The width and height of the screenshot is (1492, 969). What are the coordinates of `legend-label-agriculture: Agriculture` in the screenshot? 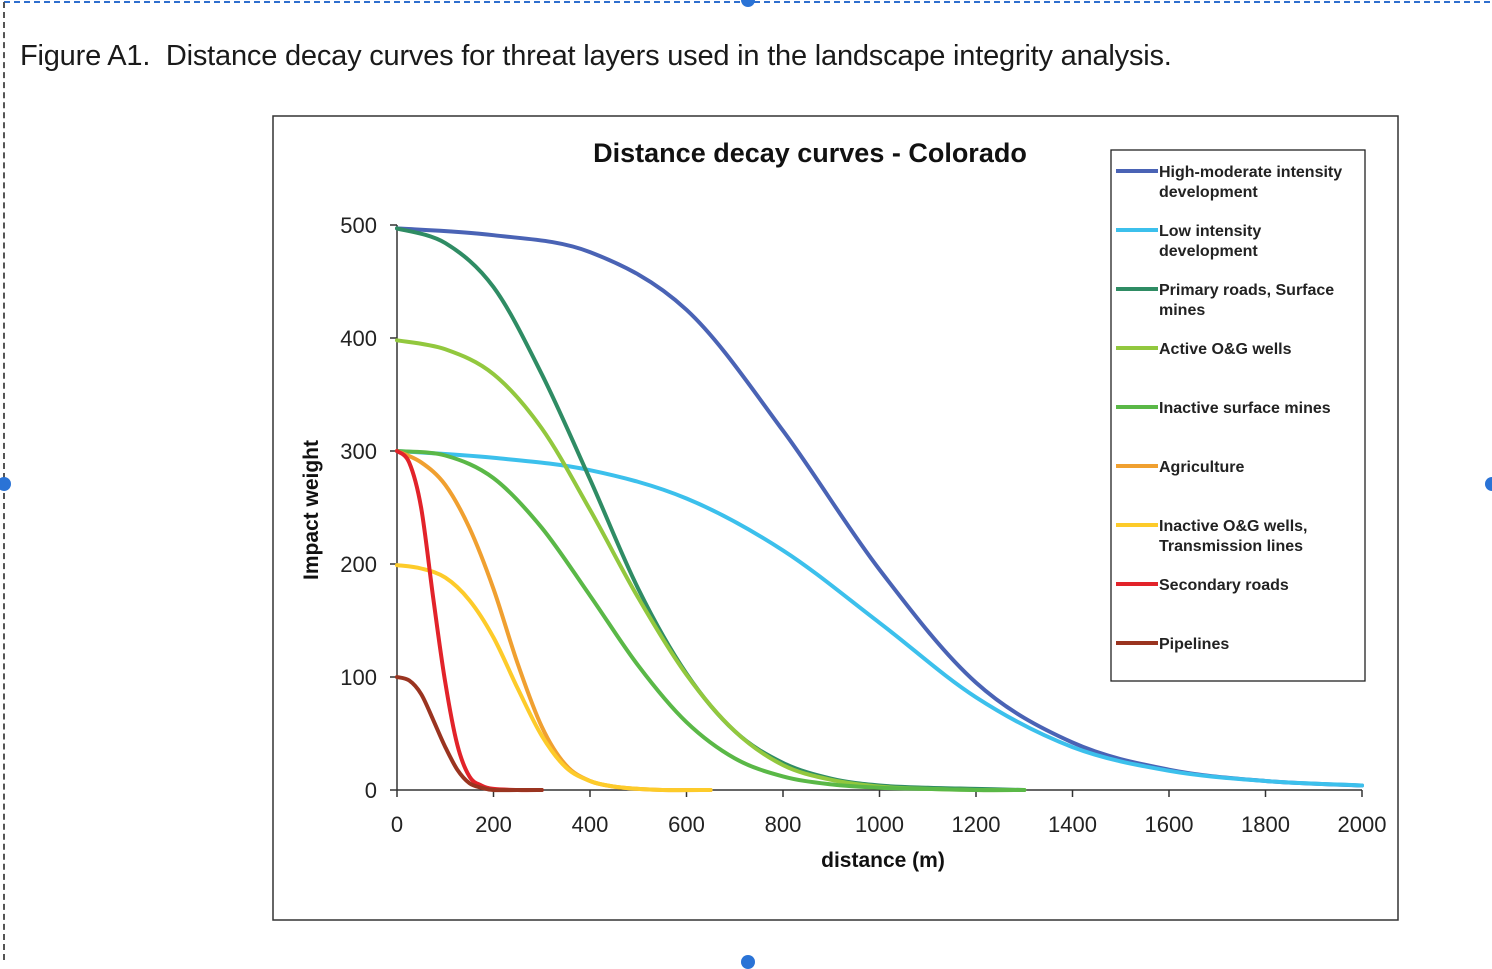 It's located at (1201, 467).